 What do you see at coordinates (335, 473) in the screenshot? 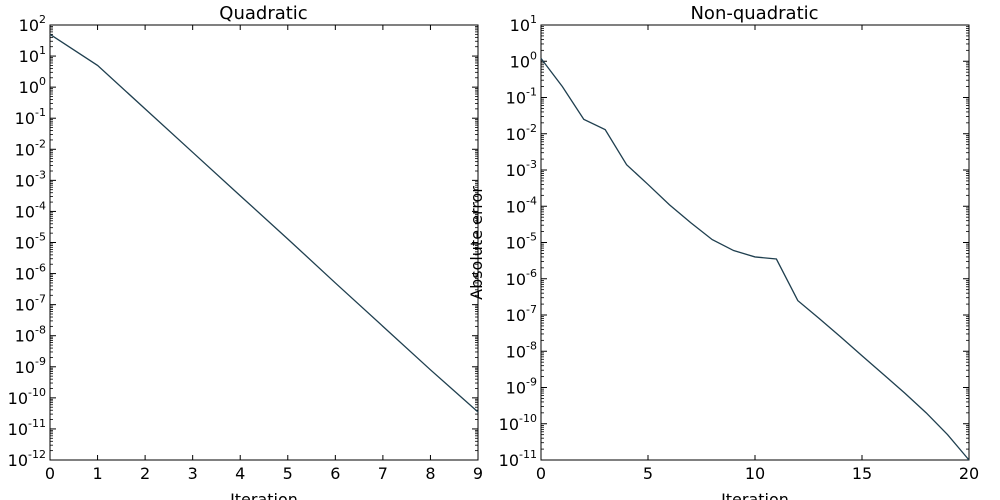
I see `x-tick-label: 6` at bounding box center [335, 473].